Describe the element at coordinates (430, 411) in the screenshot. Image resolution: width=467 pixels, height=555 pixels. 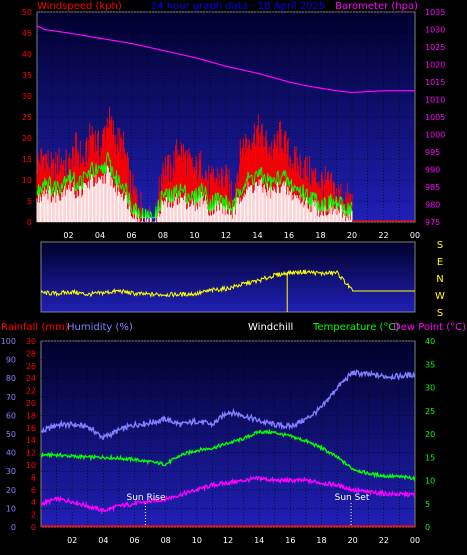
I see `temperature-tick-label: 25` at that location.